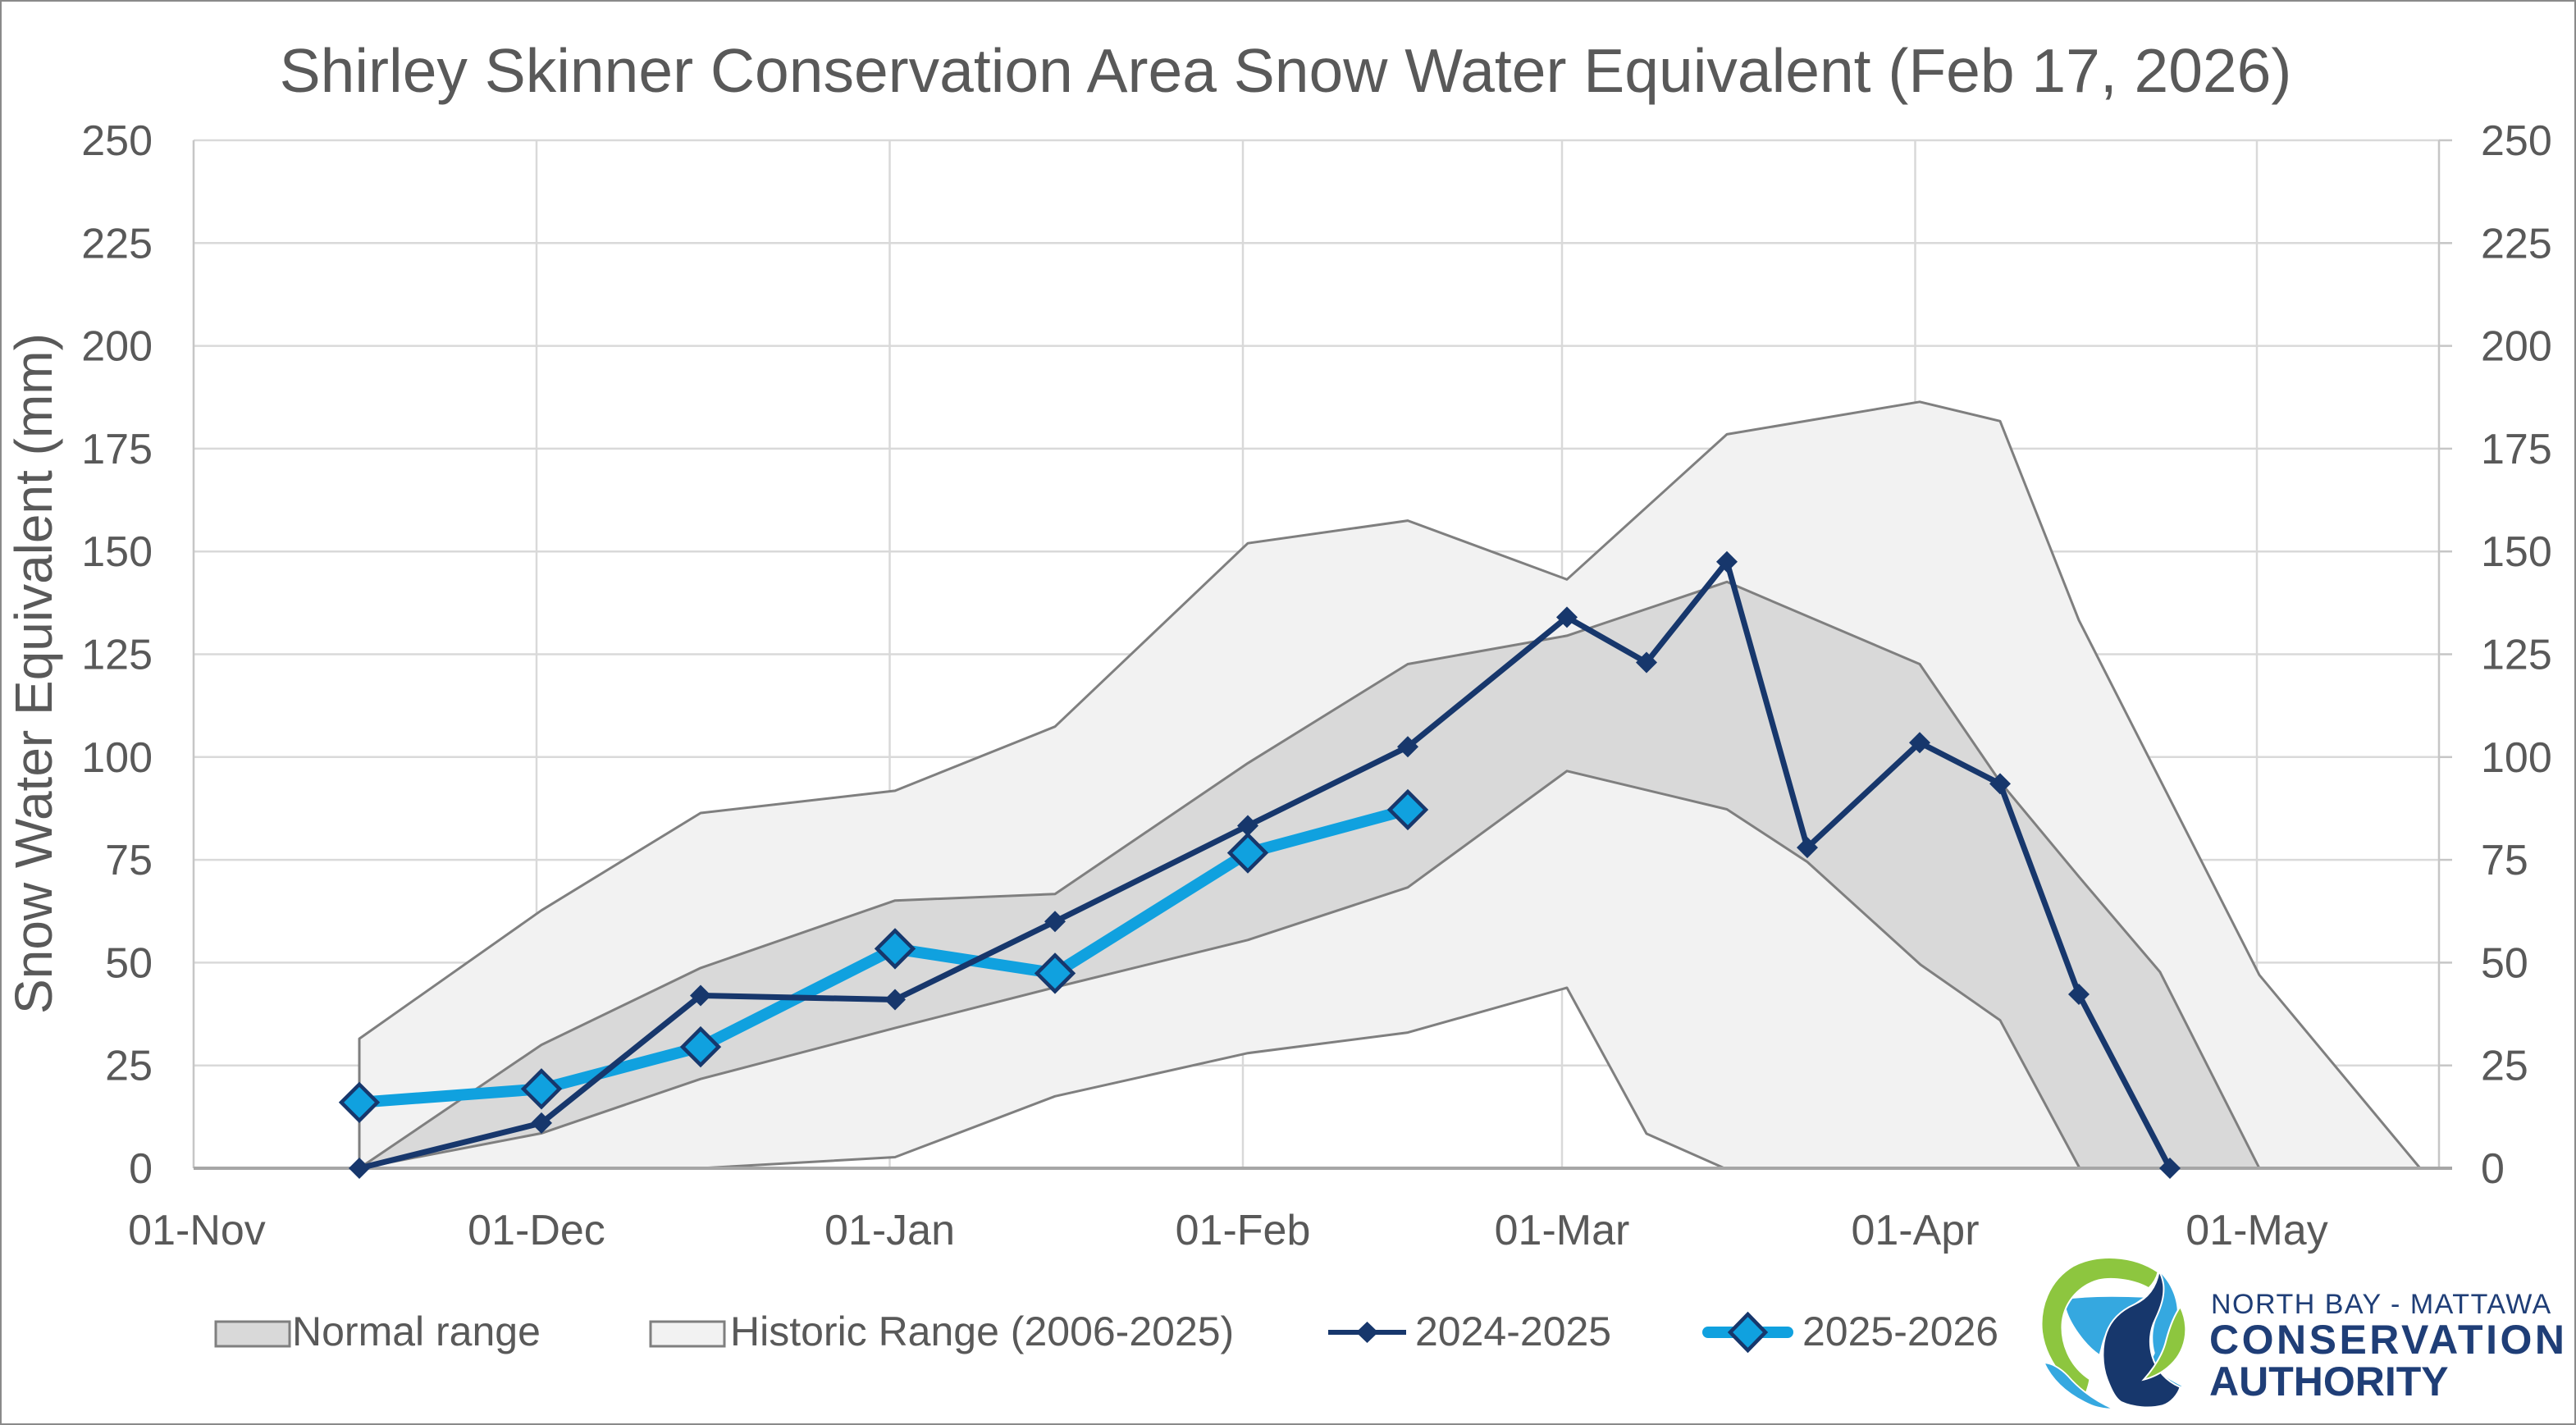 This screenshot has width=2576, height=1425. Describe the element at coordinates (417, 1331) in the screenshot. I see `svg-text: Normal range` at that location.